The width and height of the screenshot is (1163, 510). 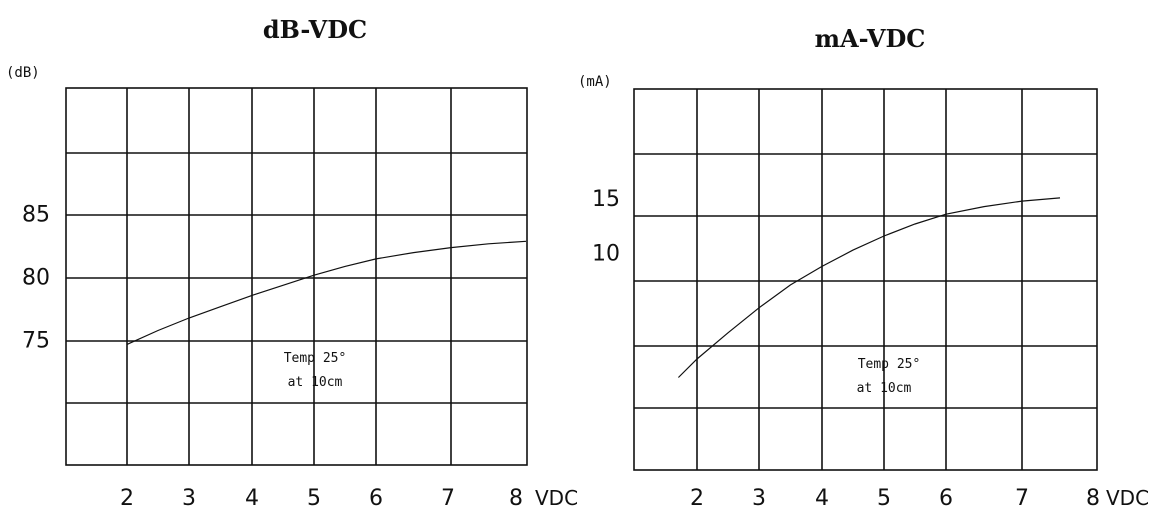 I want to click on y-axis-unit-label: (dB), so click(x=23, y=73).